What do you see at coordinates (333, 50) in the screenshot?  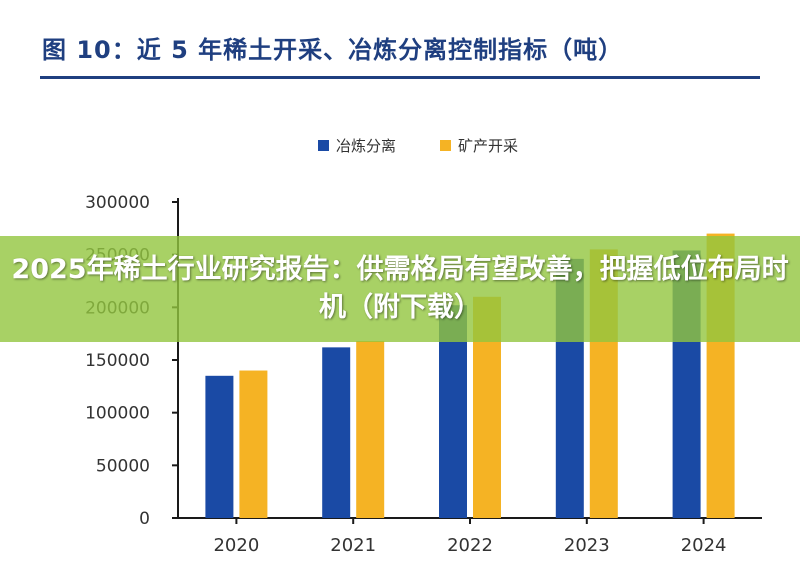 I see `chart-title: 图 10：近 5 年稀土开采、冶炼分离控制指标（吨）` at bounding box center [333, 50].